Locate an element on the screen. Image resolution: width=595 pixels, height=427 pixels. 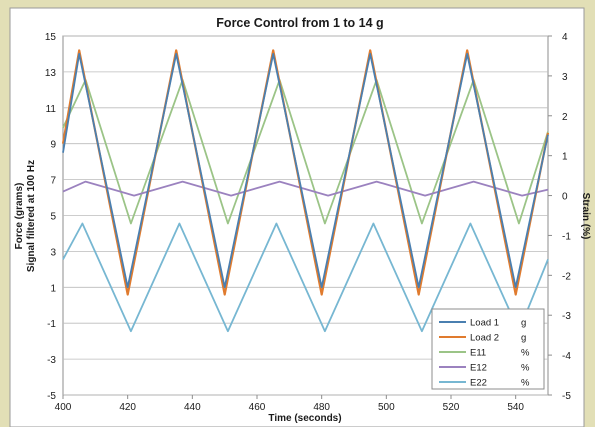
legend-label: E11 is located at coordinates (478, 353).